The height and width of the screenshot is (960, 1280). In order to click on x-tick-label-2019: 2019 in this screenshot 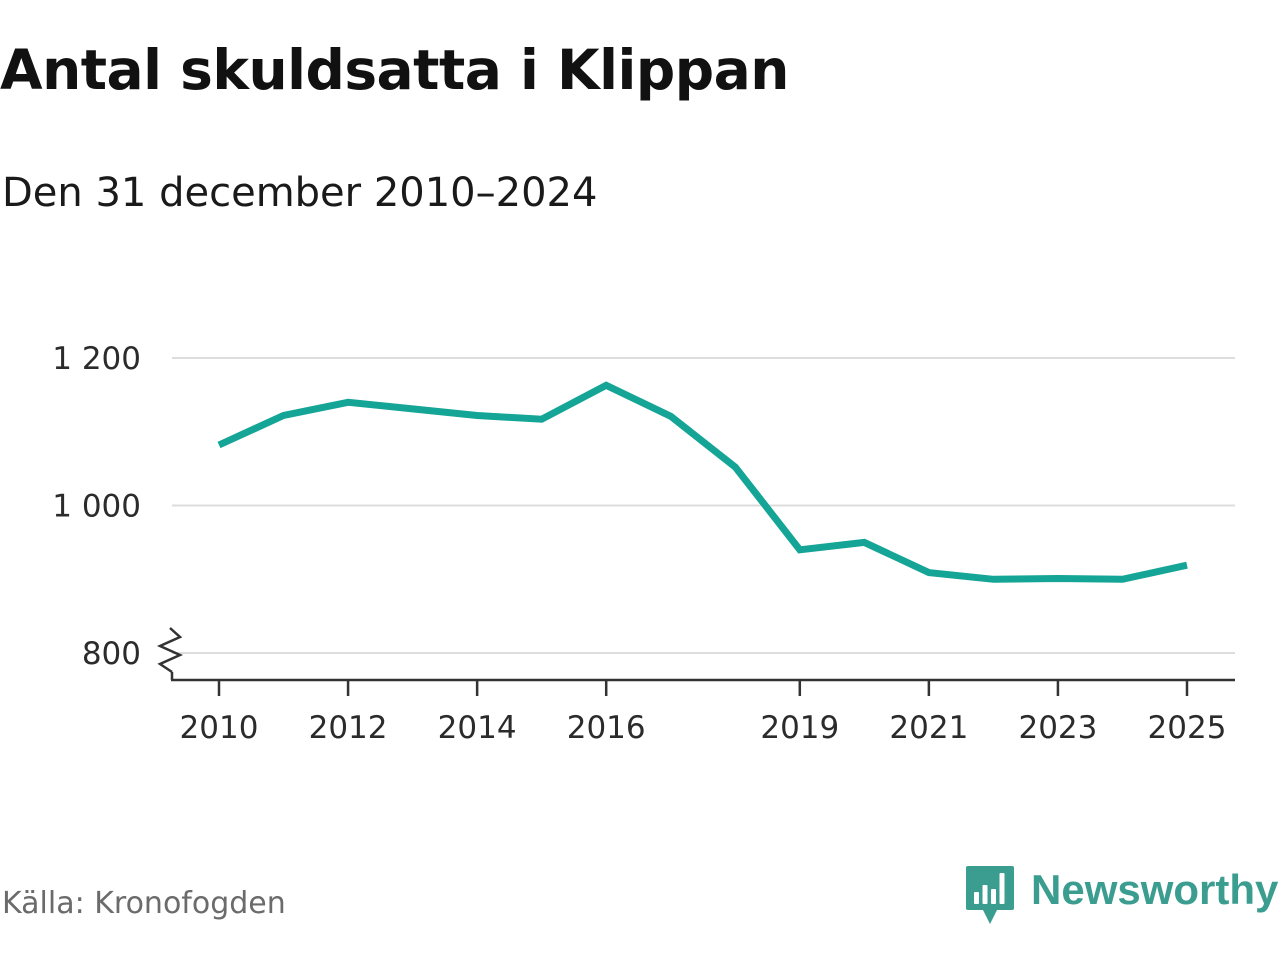, I will do `click(799, 728)`.